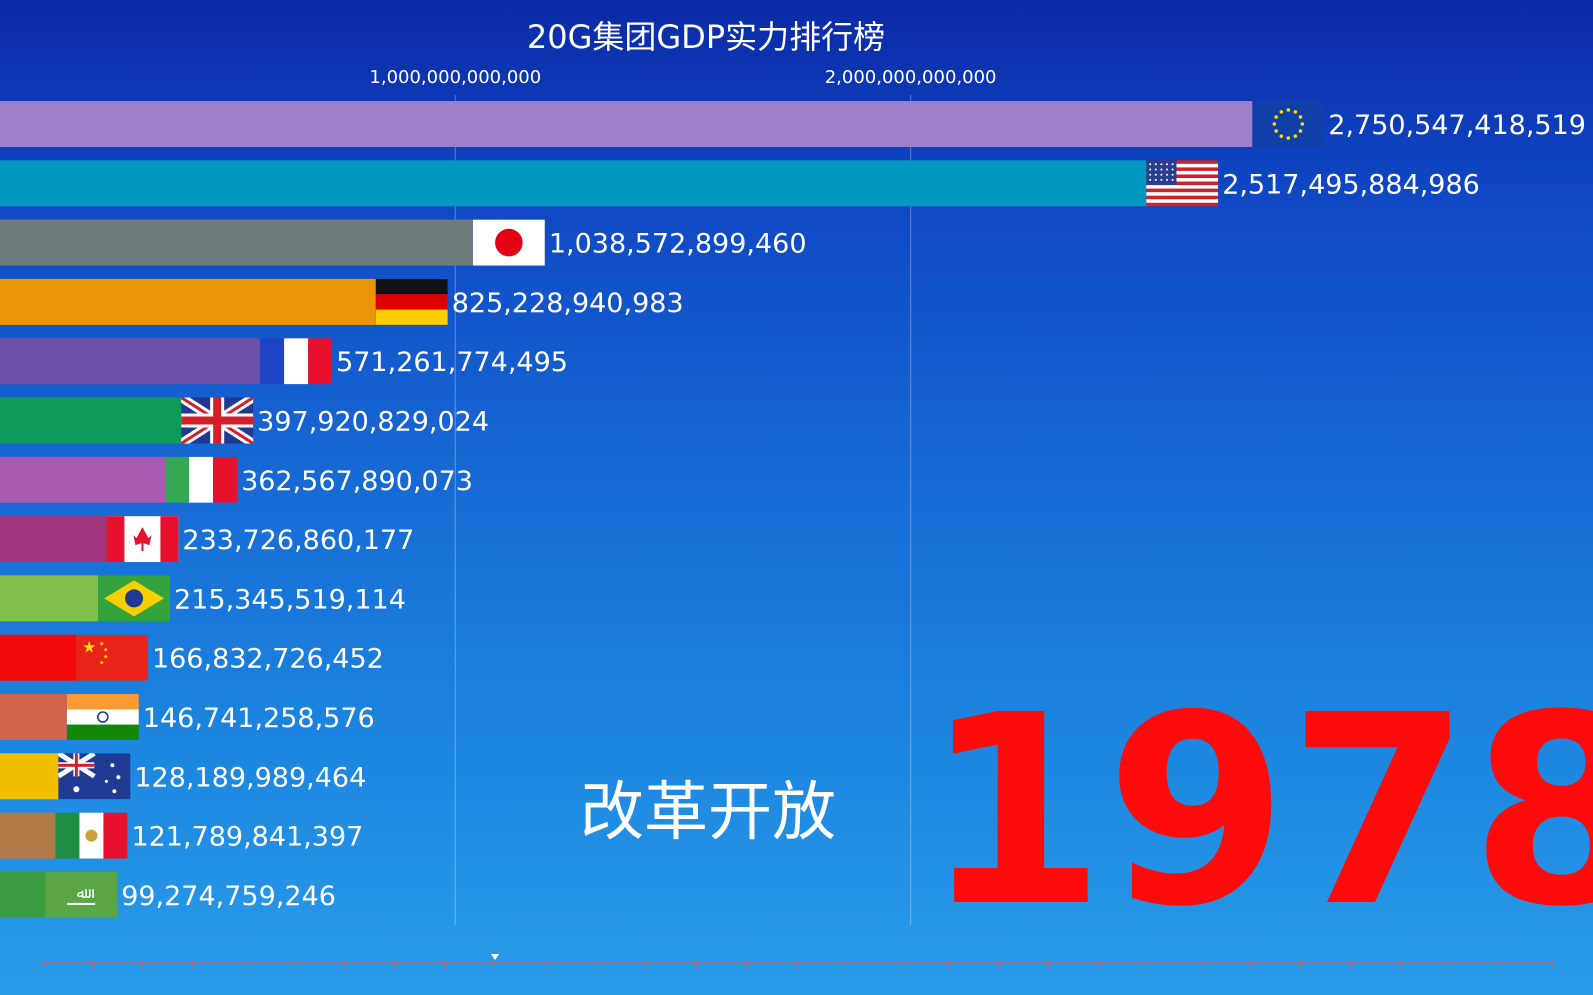  I want to click on bar-row: ★ ★★★★ 166,832,726,452, so click(192, 657).